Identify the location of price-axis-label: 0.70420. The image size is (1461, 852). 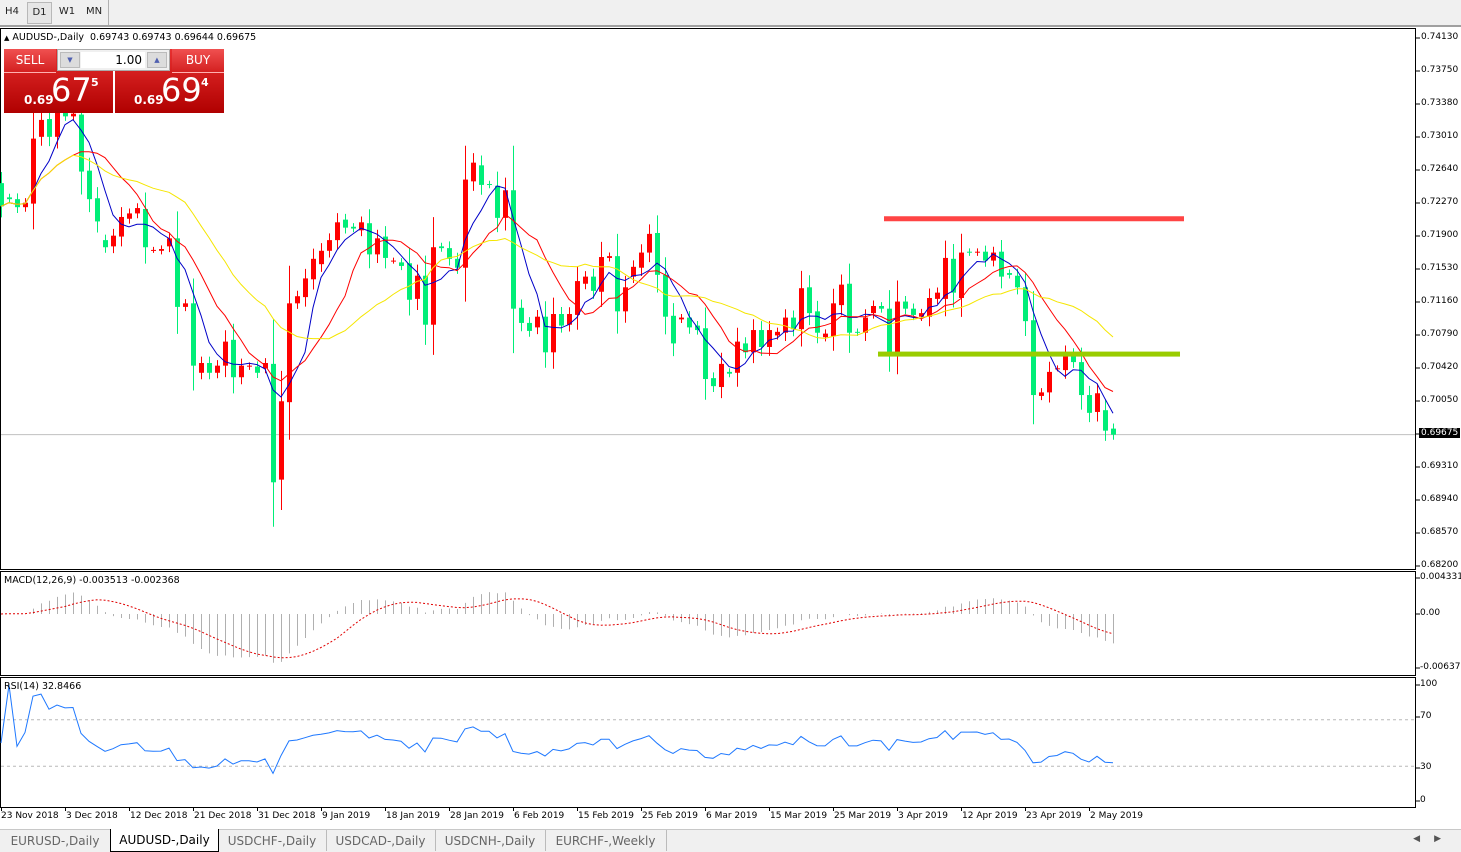
(1440, 367).